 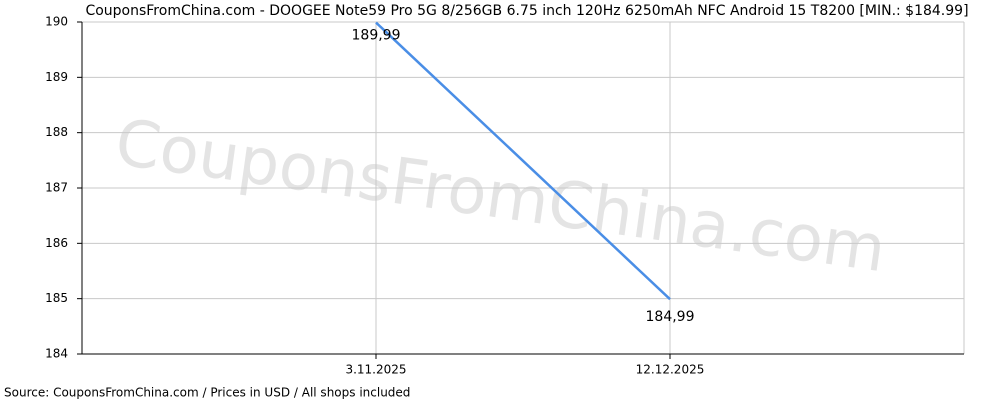 I want to click on y-tick-label: 185, so click(x=56, y=298).